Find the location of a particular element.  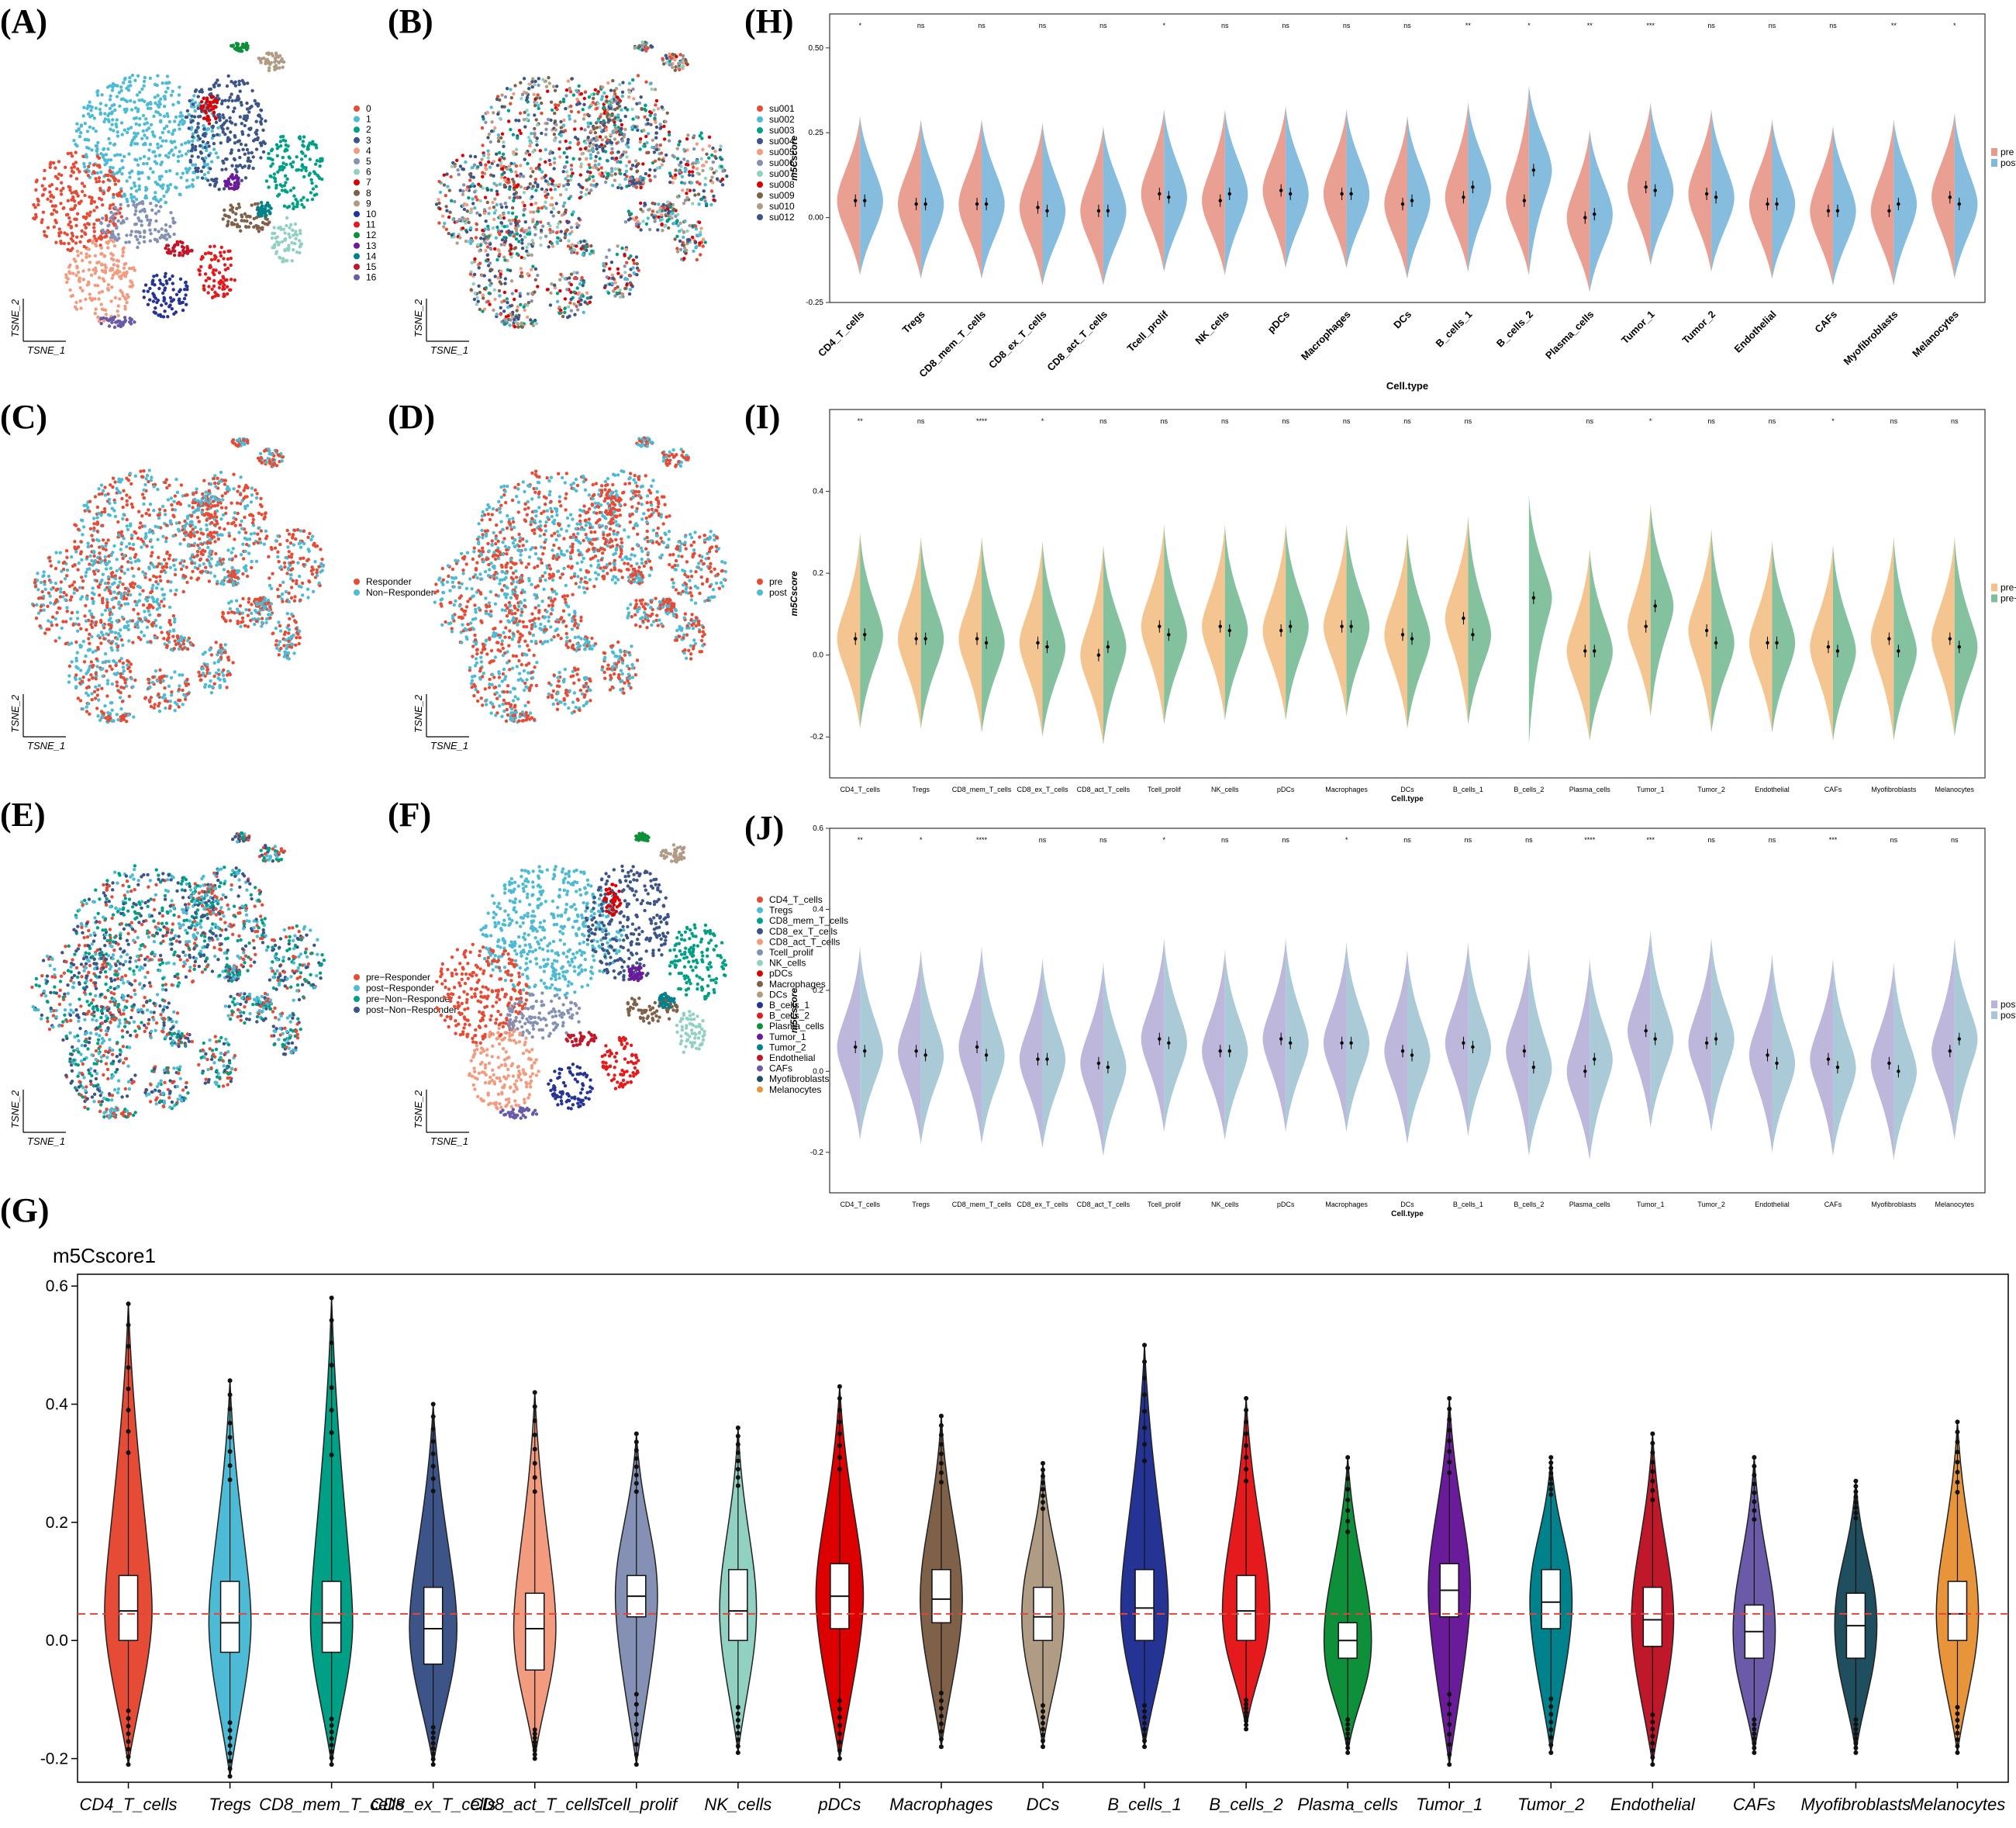

legend-swatch is located at coordinates (760, 163).